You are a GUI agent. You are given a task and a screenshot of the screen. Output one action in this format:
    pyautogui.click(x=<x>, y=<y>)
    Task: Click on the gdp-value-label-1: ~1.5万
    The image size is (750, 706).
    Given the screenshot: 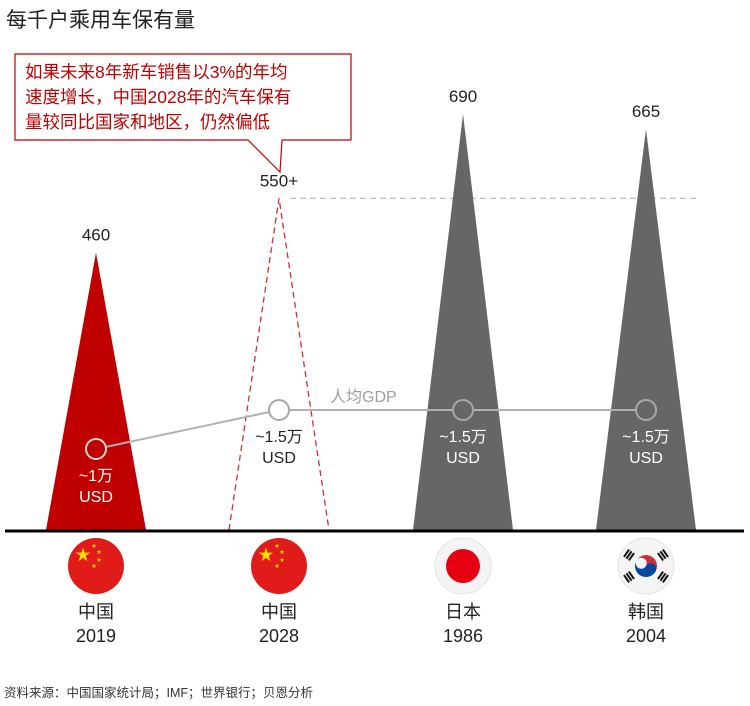 What is the action you would take?
    pyautogui.click(x=279, y=437)
    